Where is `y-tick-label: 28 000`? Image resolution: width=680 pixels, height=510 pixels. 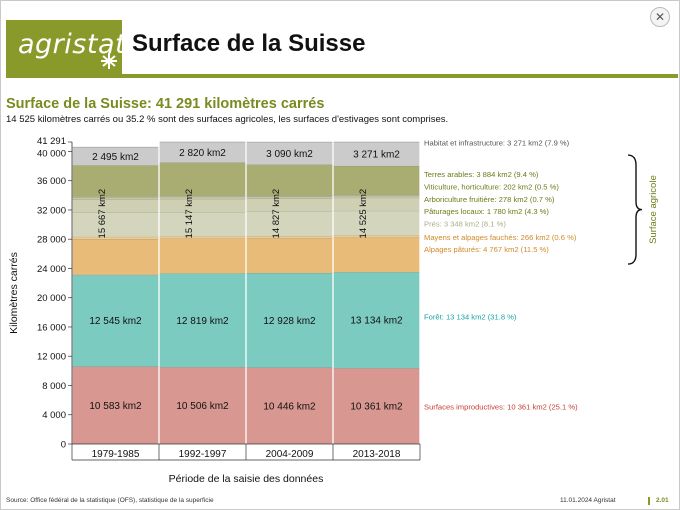
y-tick-label: 28 000 is located at coordinates (51, 240).